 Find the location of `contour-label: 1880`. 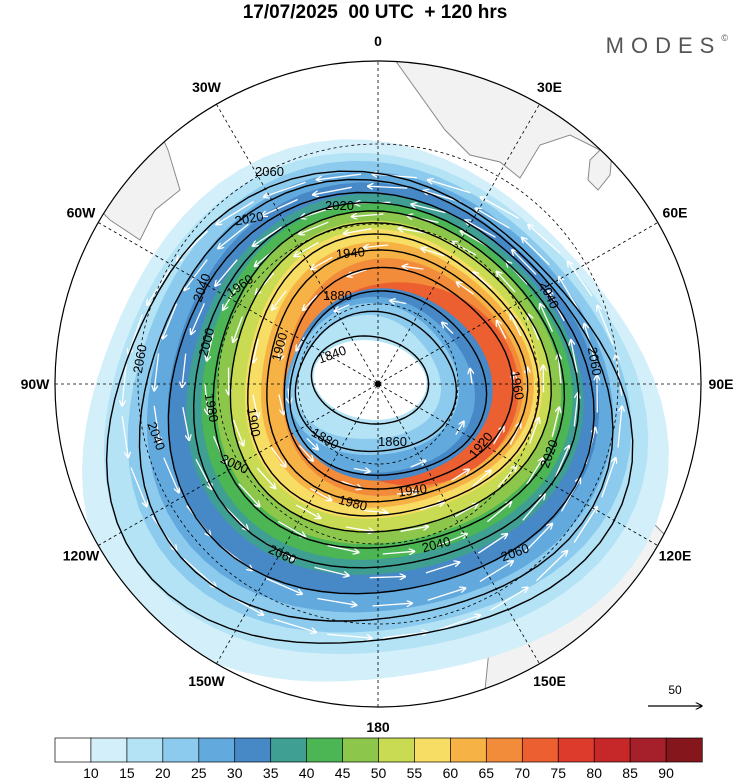

contour-label: 1880 is located at coordinates (337, 295).